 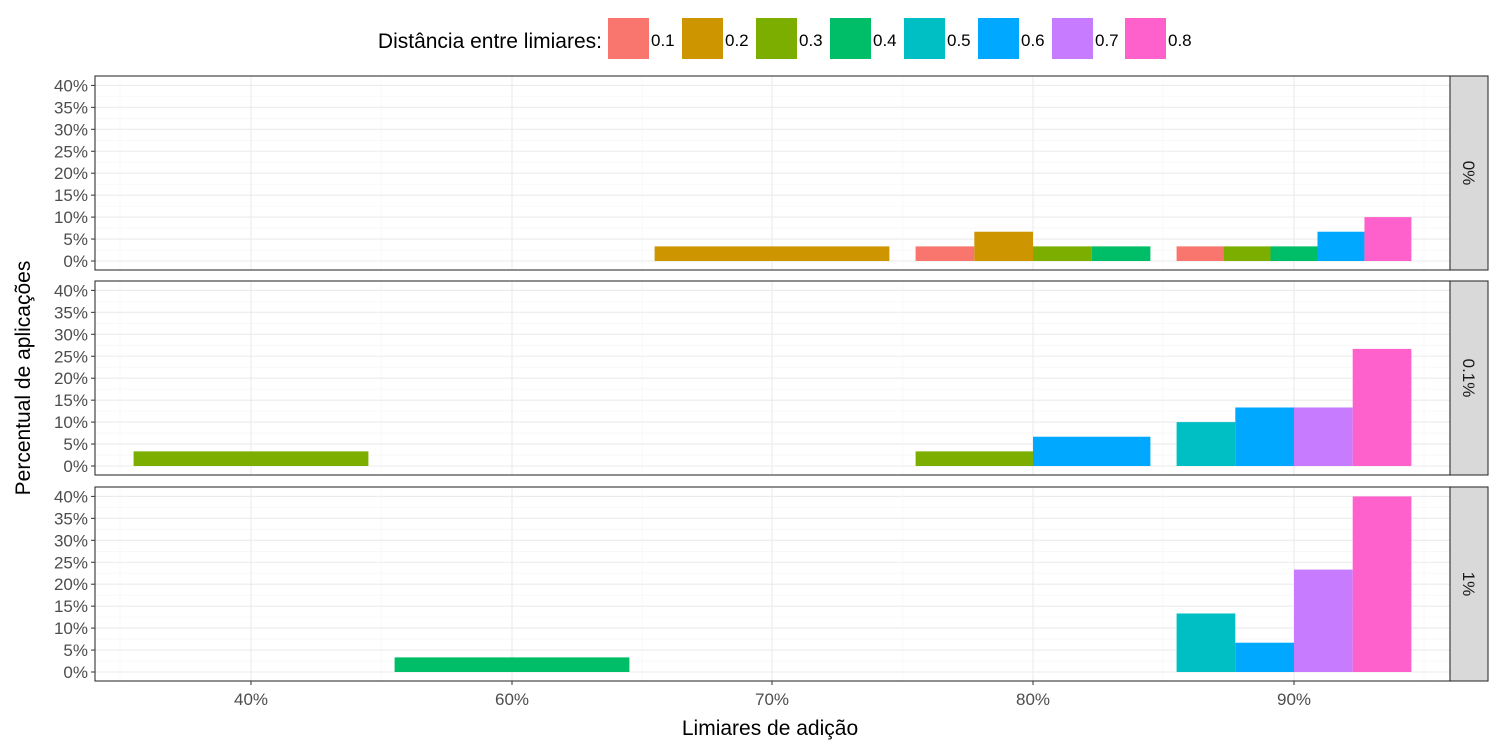 I want to click on x-tick-label: 80%, so click(x=1033, y=699).